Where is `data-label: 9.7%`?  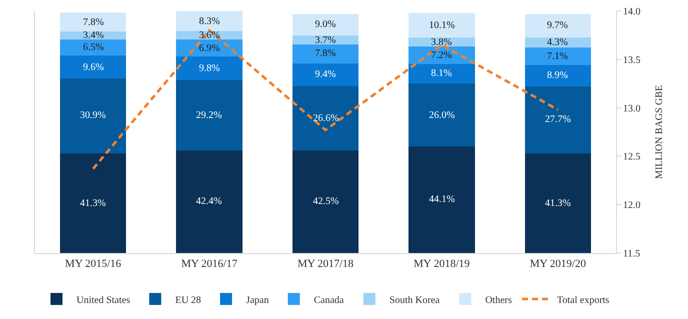 data-label: 9.7% is located at coordinates (557, 25).